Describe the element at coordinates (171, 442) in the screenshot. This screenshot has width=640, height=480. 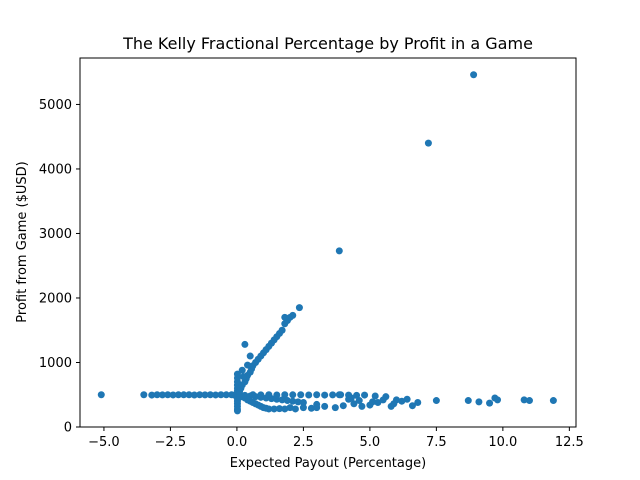
I see `x-tick-label: −2.5` at that location.